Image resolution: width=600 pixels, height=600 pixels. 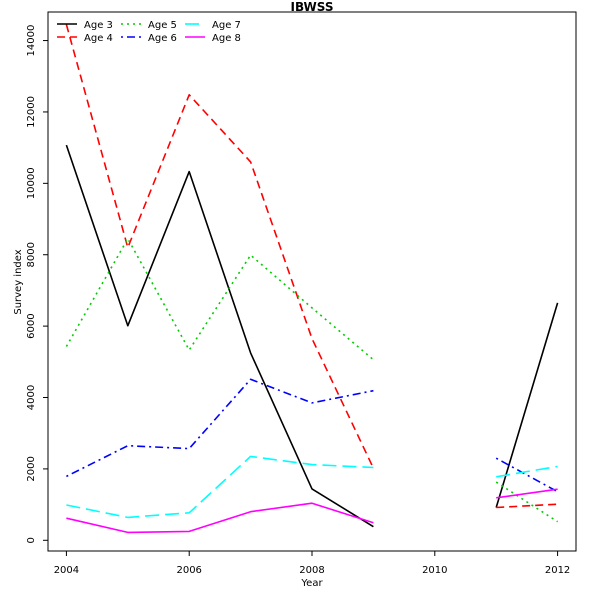 I want to click on chart-title: IBWSS, so click(x=312, y=7).